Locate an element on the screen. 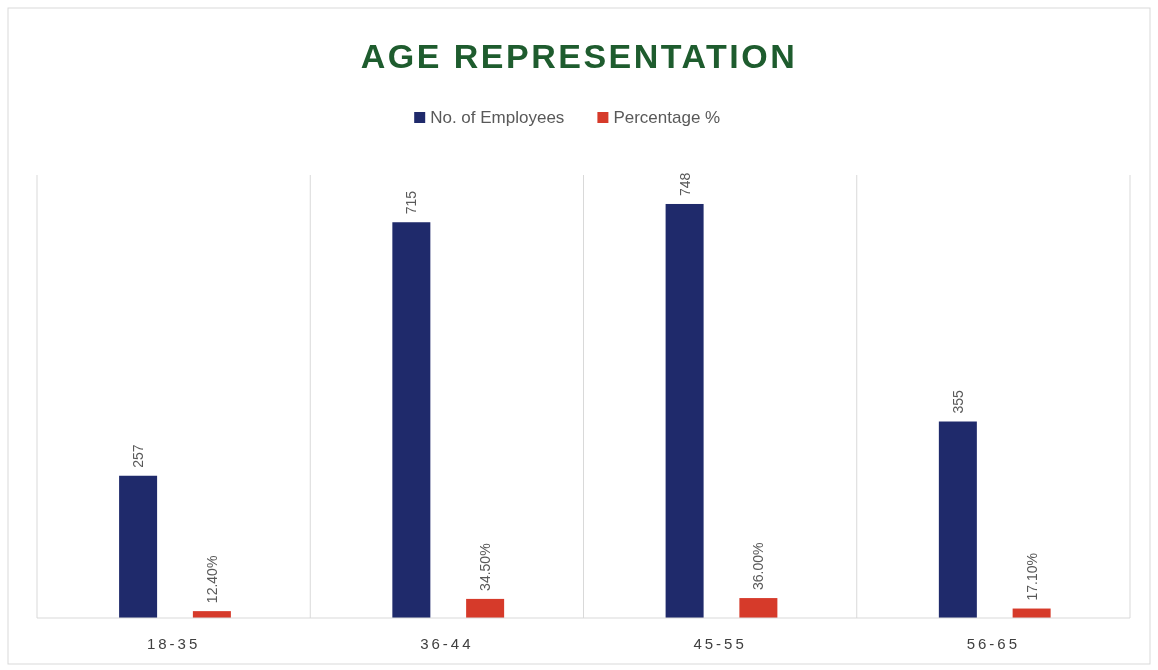  chart-title: AGE REPRESENTATION is located at coordinates (579, 56).